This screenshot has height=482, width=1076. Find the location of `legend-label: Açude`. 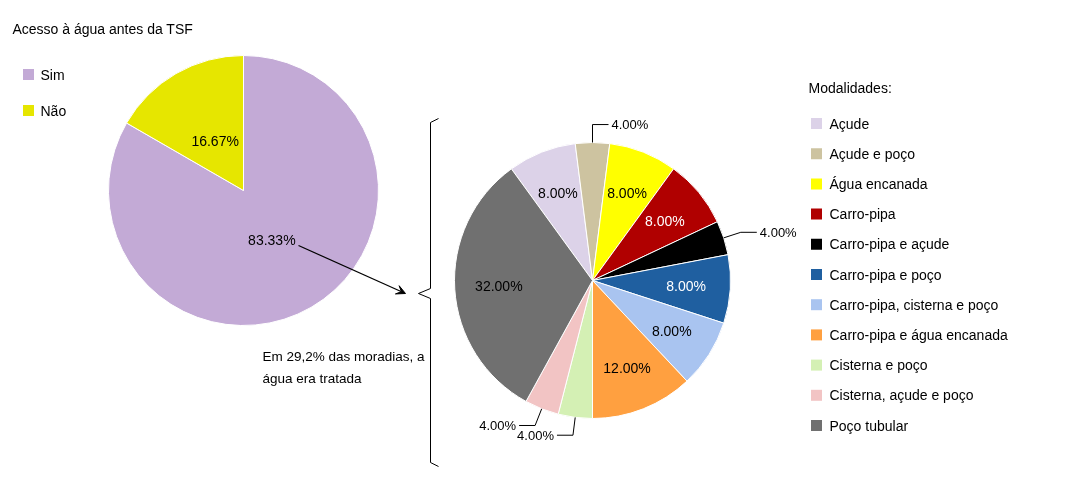

legend-label: Açude is located at coordinates (849, 123).